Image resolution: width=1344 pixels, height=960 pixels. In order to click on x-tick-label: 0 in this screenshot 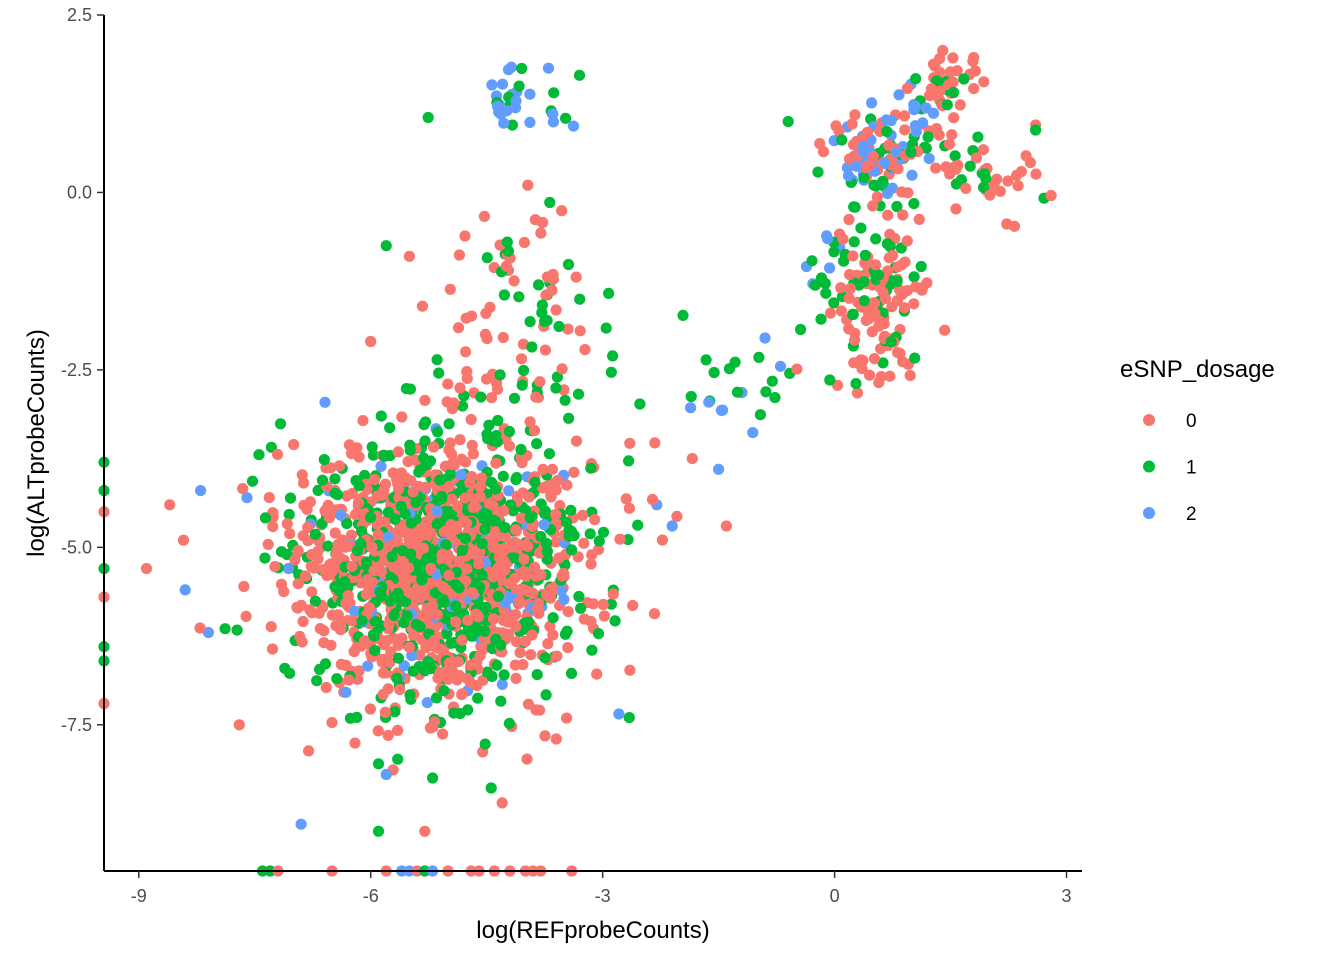, I will do `click(835, 896)`.